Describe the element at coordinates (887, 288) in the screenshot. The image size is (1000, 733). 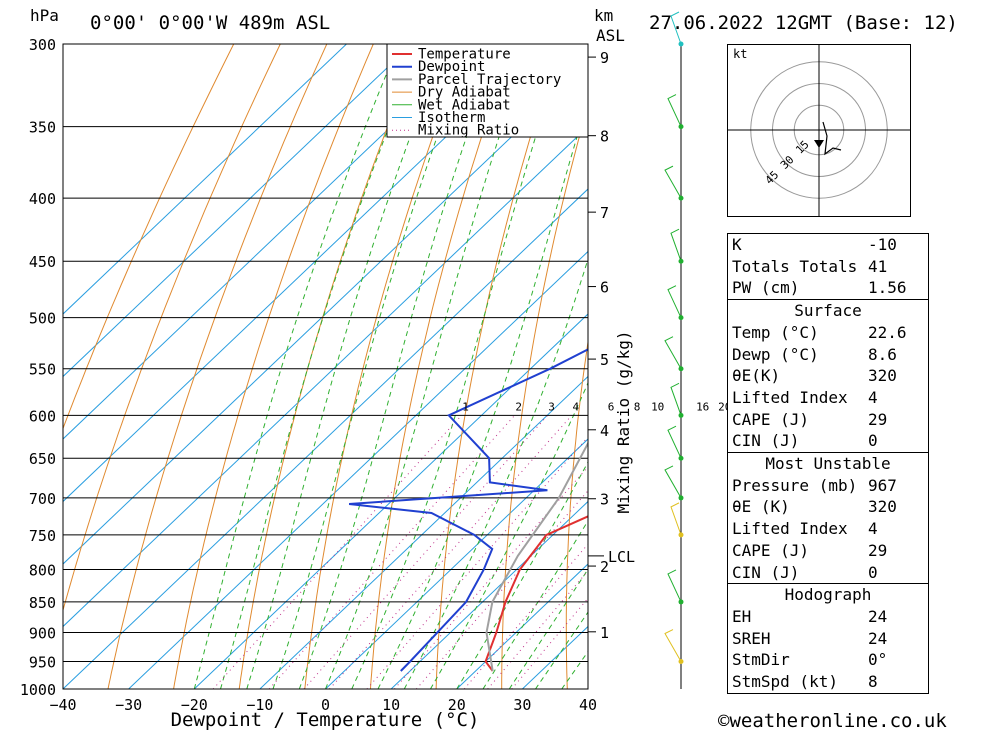
I see `pw-value: 1.56` at that location.